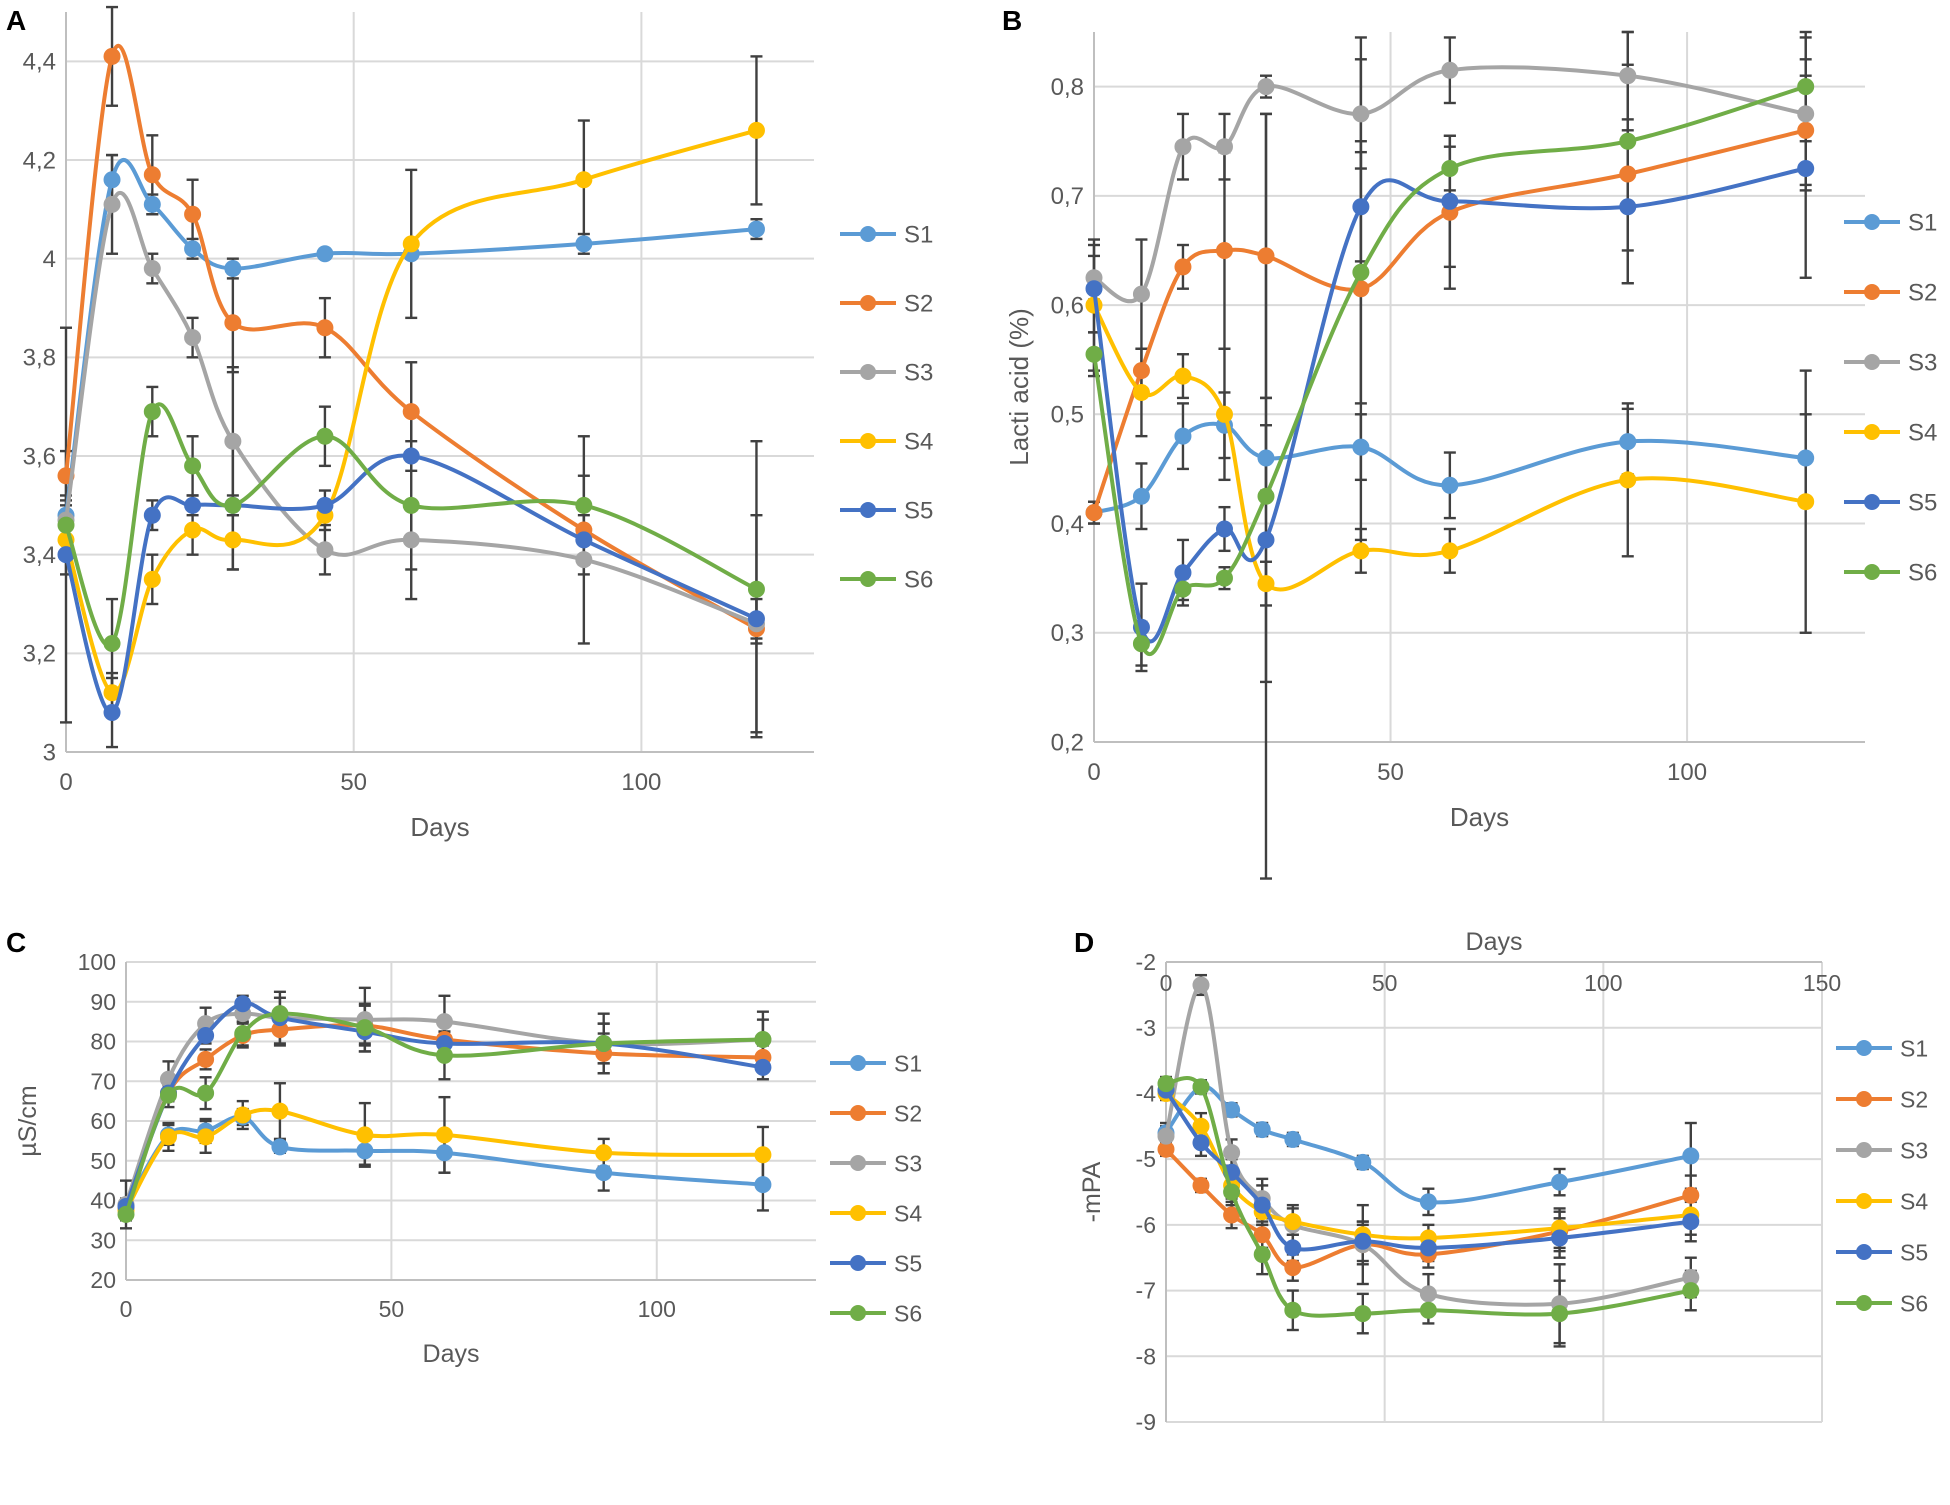  I want to click on y-tick-label: -3, so click(1146, 1028).